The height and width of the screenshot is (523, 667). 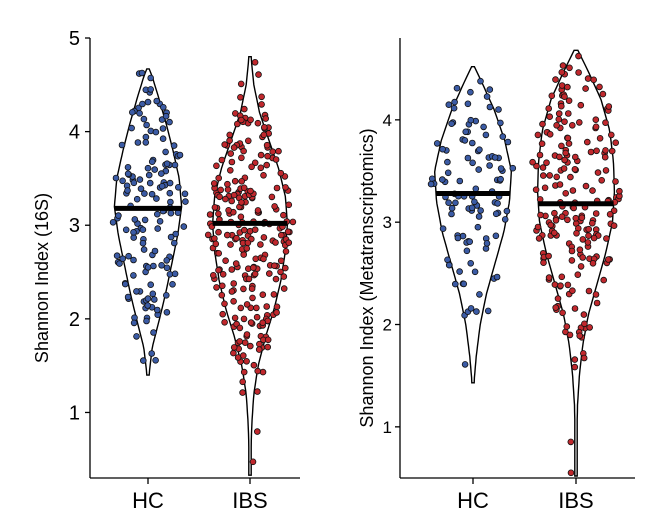 I want to click on points-ibs, so click(x=576, y=264).